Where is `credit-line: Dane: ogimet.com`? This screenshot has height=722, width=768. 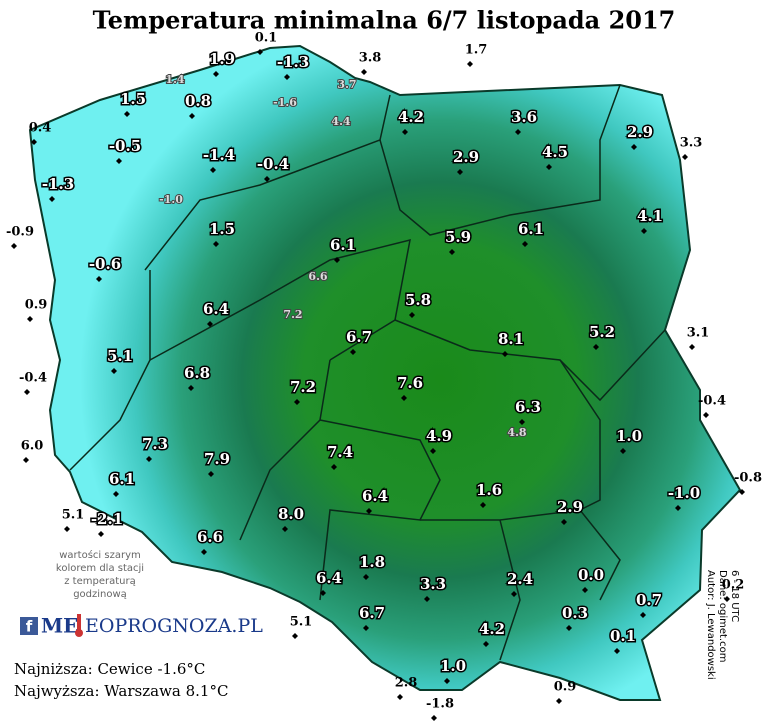 credit-line: Dane: ogimet.com is located at coordinates (722, 616).